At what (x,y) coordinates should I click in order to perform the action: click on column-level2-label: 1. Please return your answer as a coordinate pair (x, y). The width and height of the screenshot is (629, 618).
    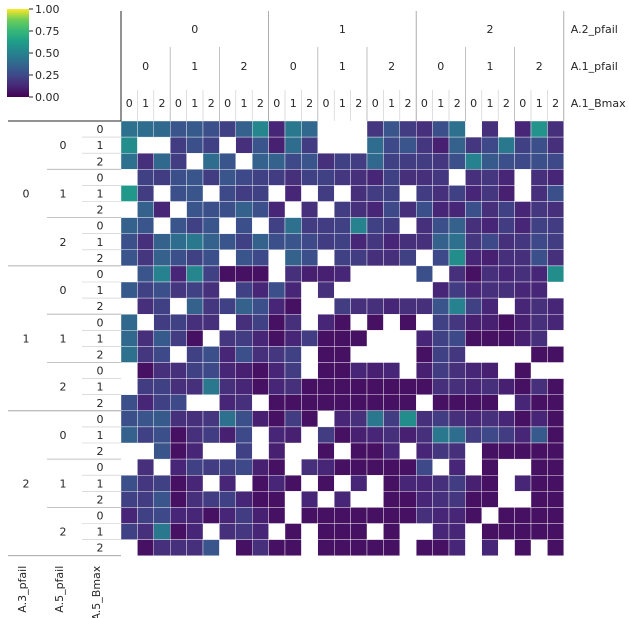
    Looking at the image, I should click on (194, 66).